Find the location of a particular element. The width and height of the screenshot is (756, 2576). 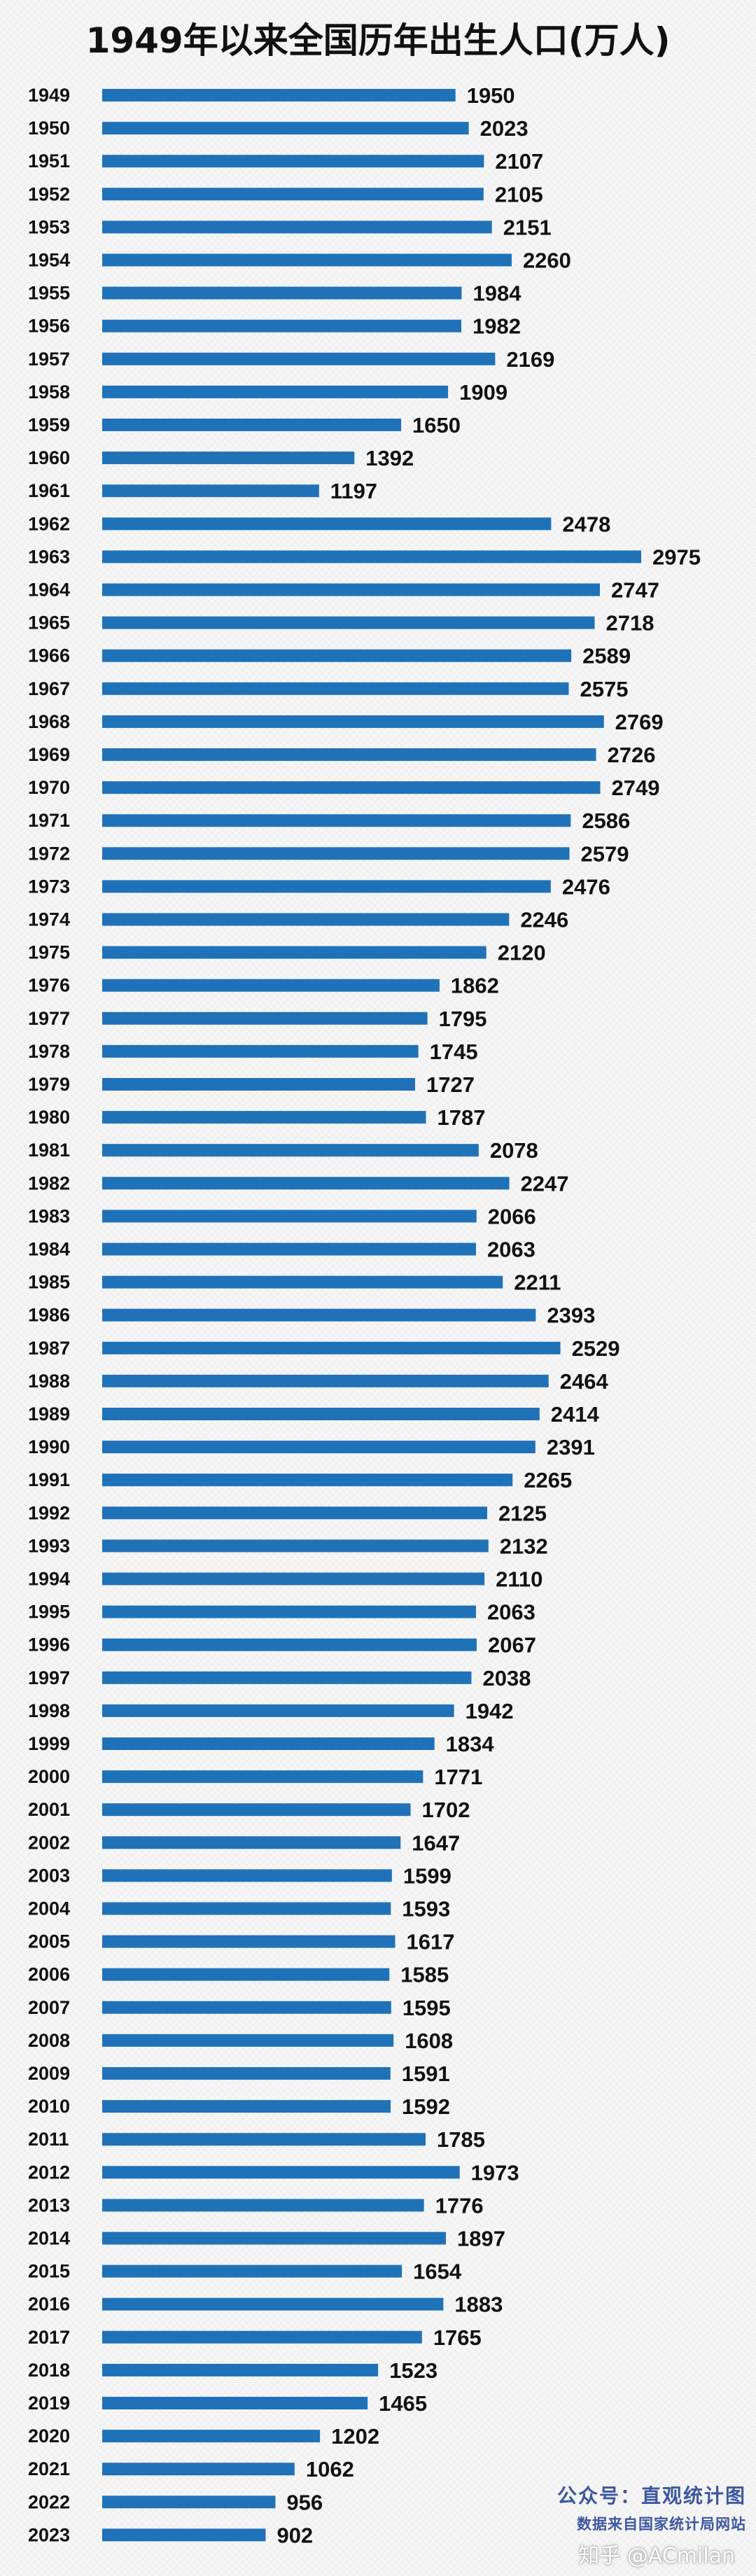

data-label: 2575 is located at coordinates (604, 689).